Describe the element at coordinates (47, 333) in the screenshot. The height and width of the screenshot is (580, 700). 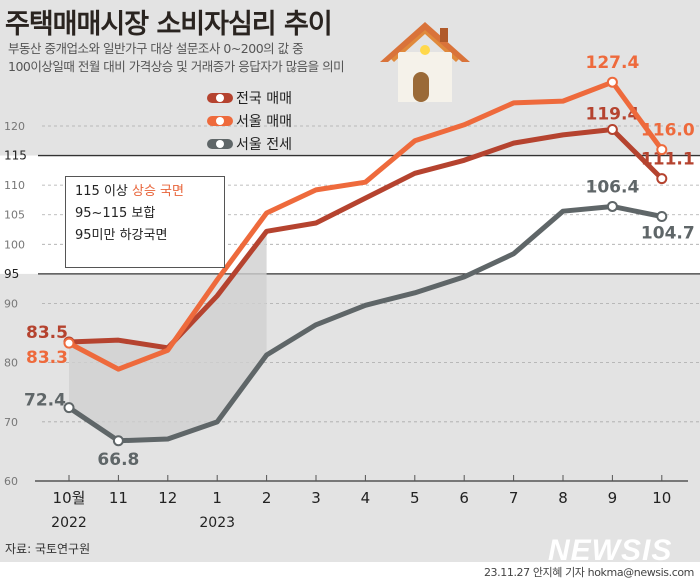
I see `data-label: 83.5` at that location.